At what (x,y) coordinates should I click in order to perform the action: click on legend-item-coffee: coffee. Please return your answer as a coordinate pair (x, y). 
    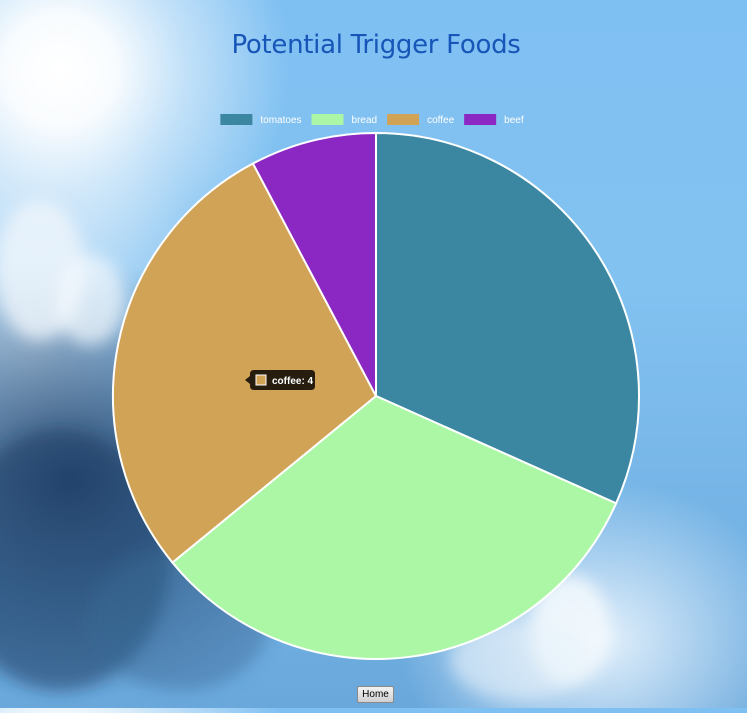
    Looking at the image, I should click on (421, 120).